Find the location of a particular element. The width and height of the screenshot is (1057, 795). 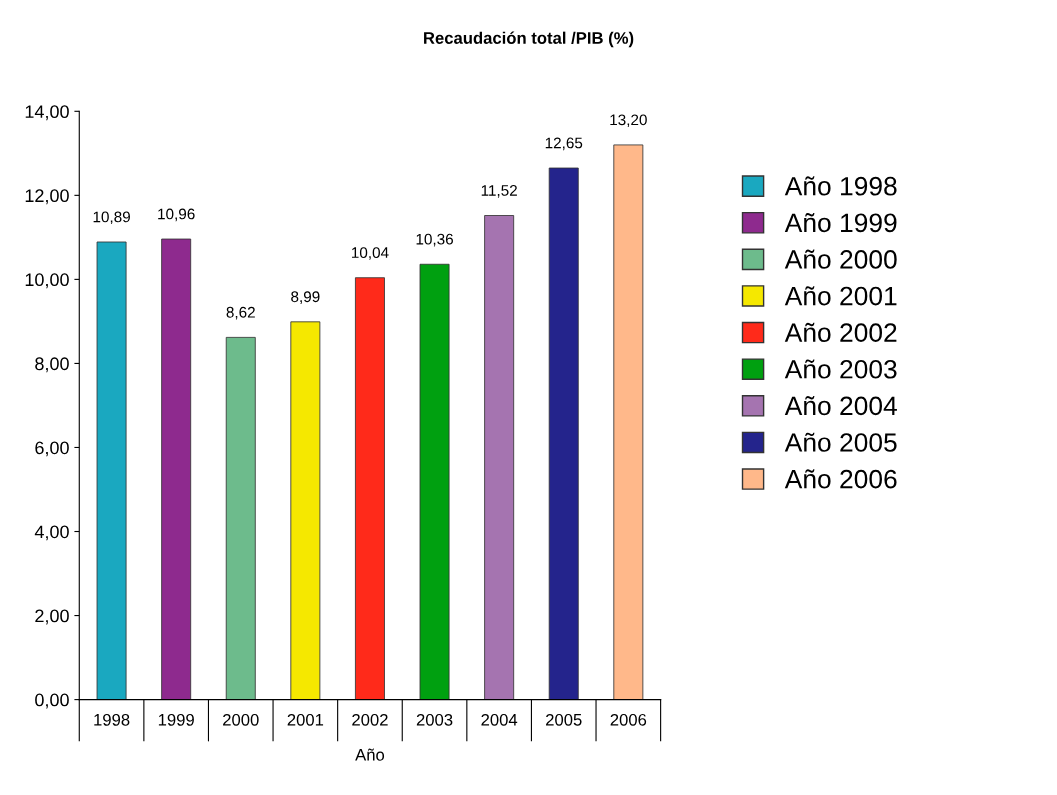

data-label: 10,04 is located at coordinates (370, 253).